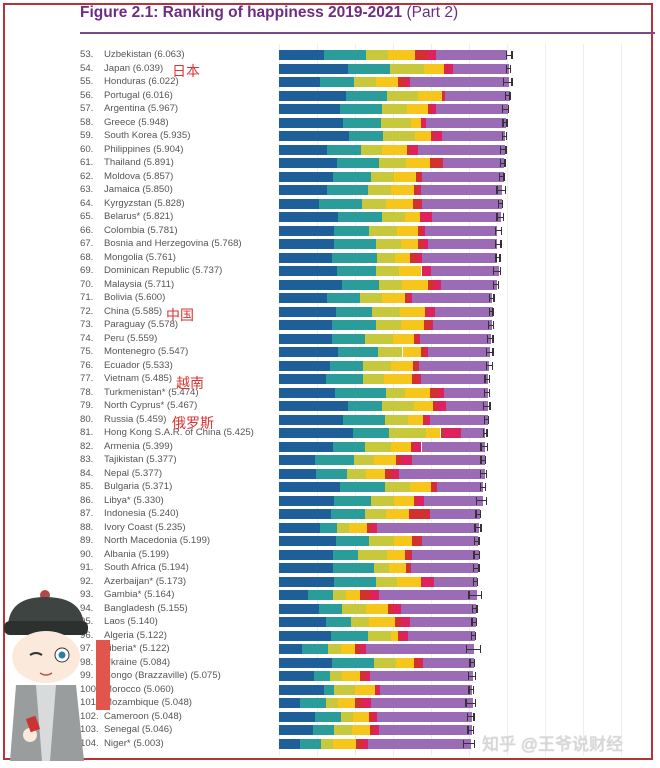 This screenshot has height=768, width=660. I want to click on rank-label: 64., so click(87, 203).